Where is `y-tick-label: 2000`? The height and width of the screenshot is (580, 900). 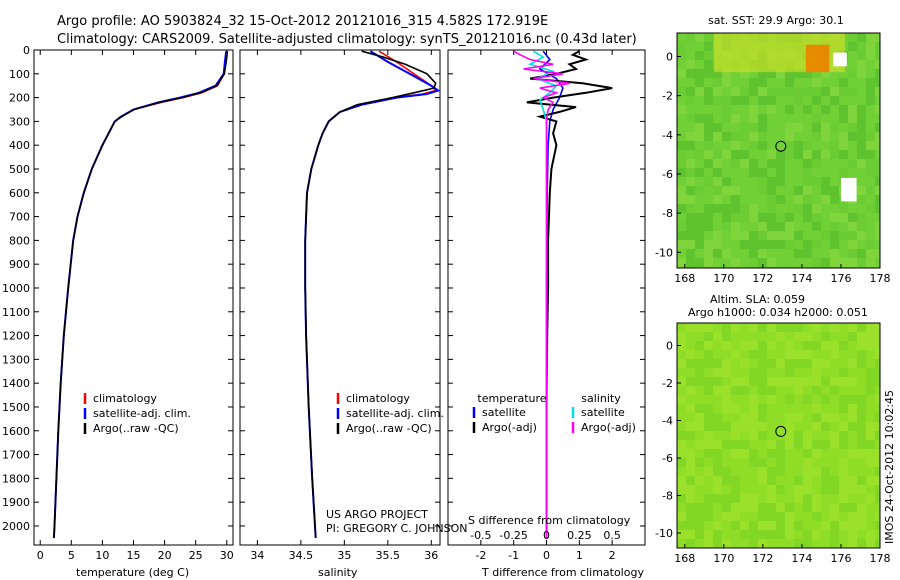 y-tick-label: 2000 is located at coordinates (16, 526).